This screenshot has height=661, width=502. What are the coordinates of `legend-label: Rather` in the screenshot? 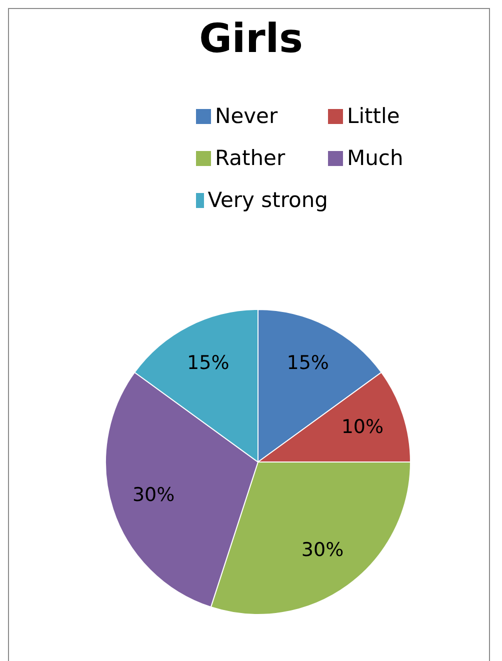 It's located at (250, 158).